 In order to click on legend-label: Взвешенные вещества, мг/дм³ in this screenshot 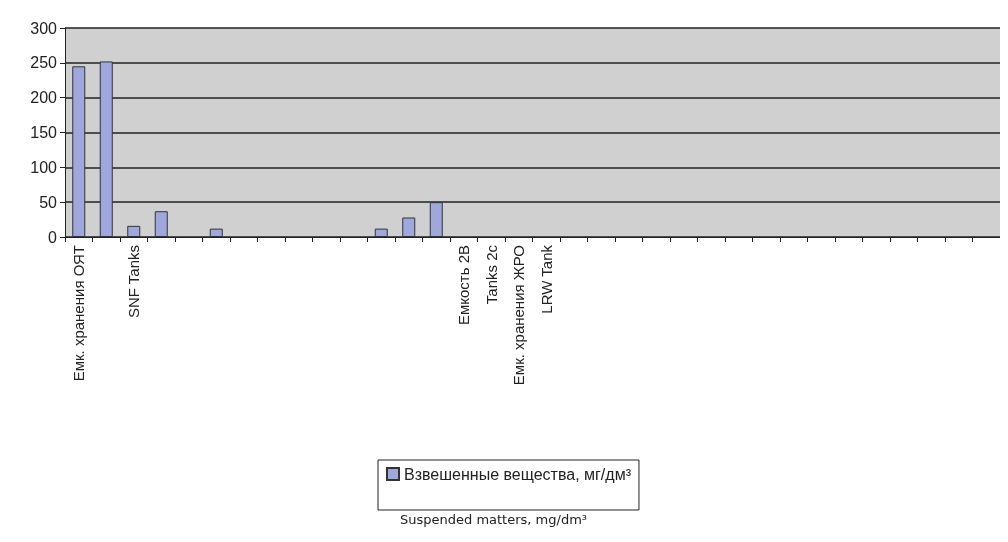, I will do `click(518, 474)`.